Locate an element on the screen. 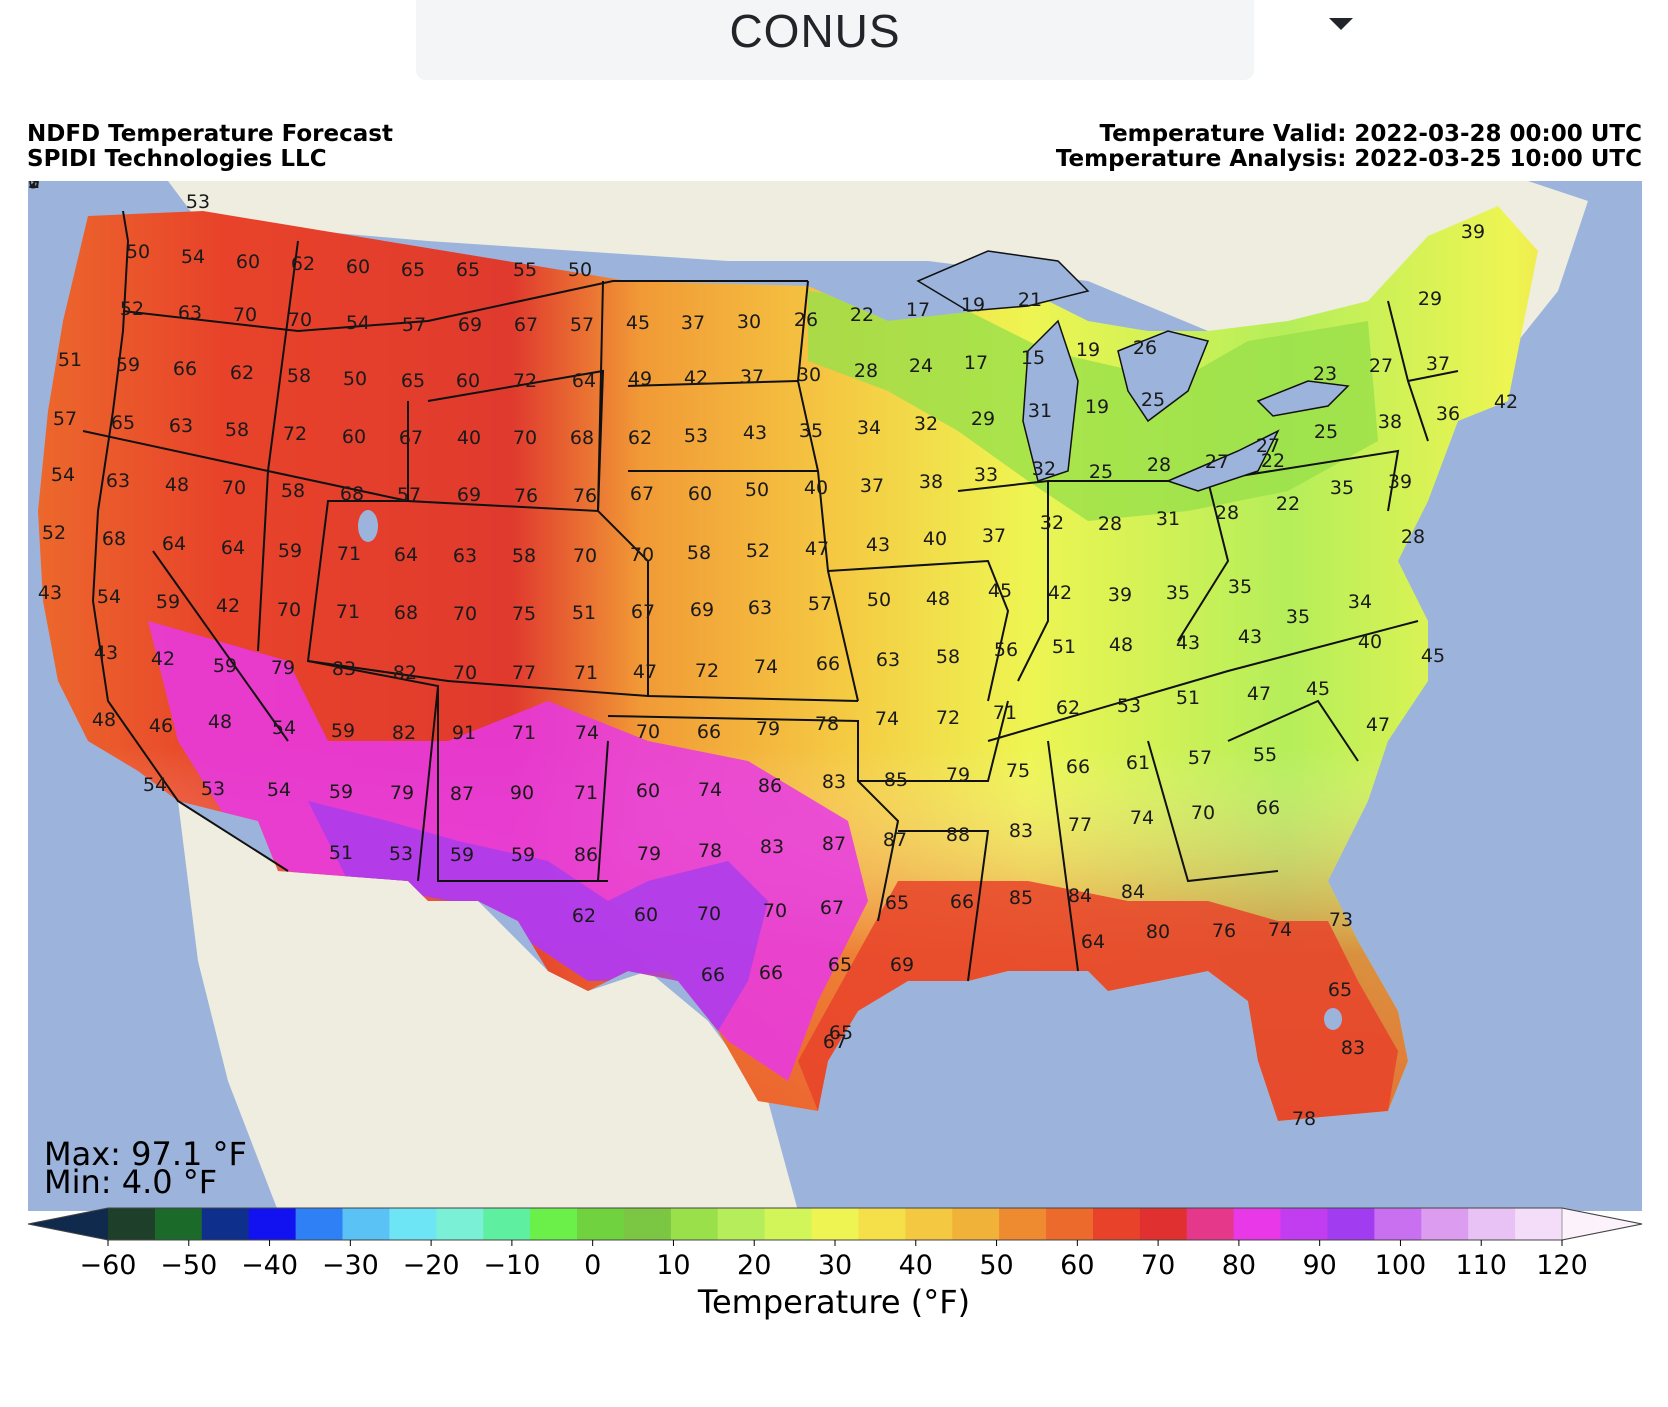 This screenshot has height=1407, width=1668. map-temperature-value: 61 is located at coordinates (1138, 763).